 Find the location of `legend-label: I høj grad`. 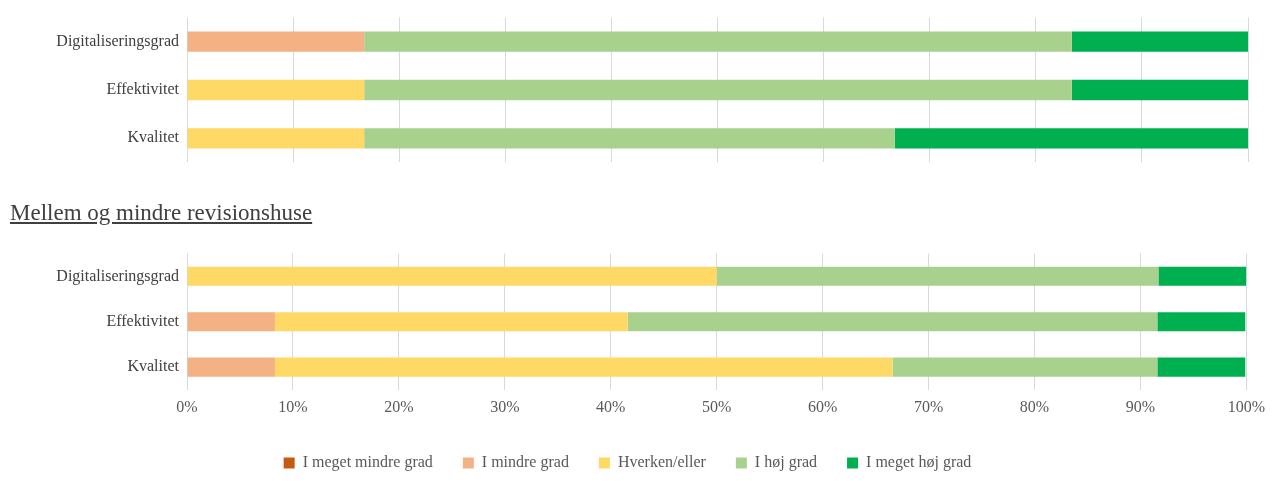

legend-label: I høj grad is located at coordinates (786, 462).